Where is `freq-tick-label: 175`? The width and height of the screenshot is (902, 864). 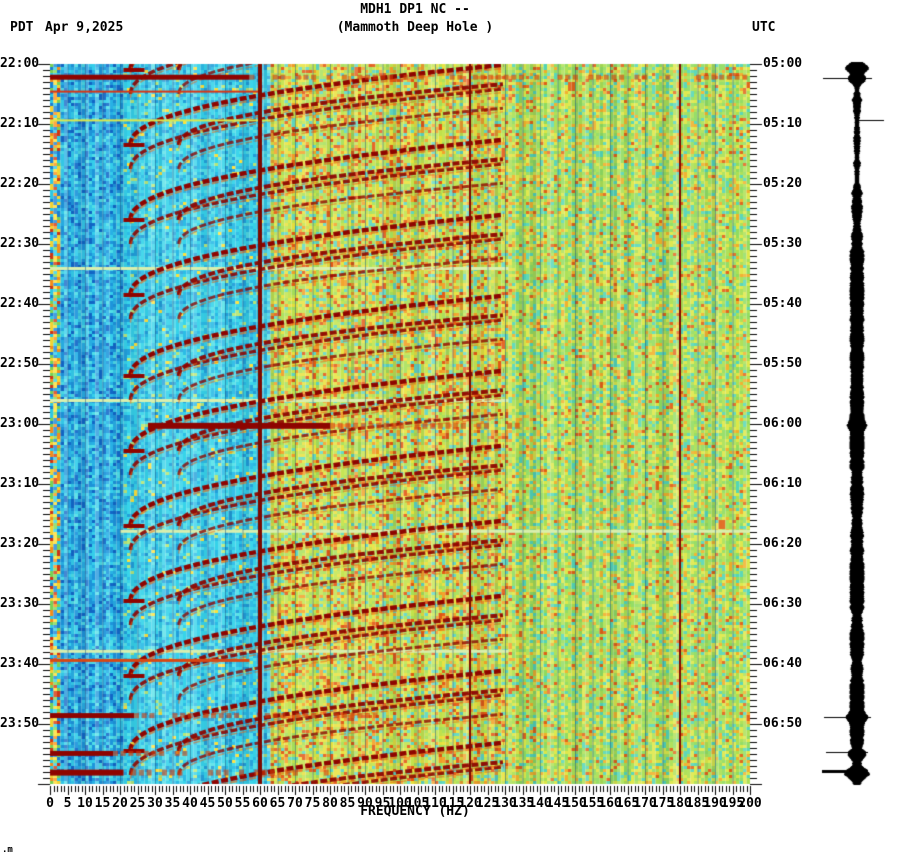 freq-tick-label: 175 is located at coordinates (662, 803).